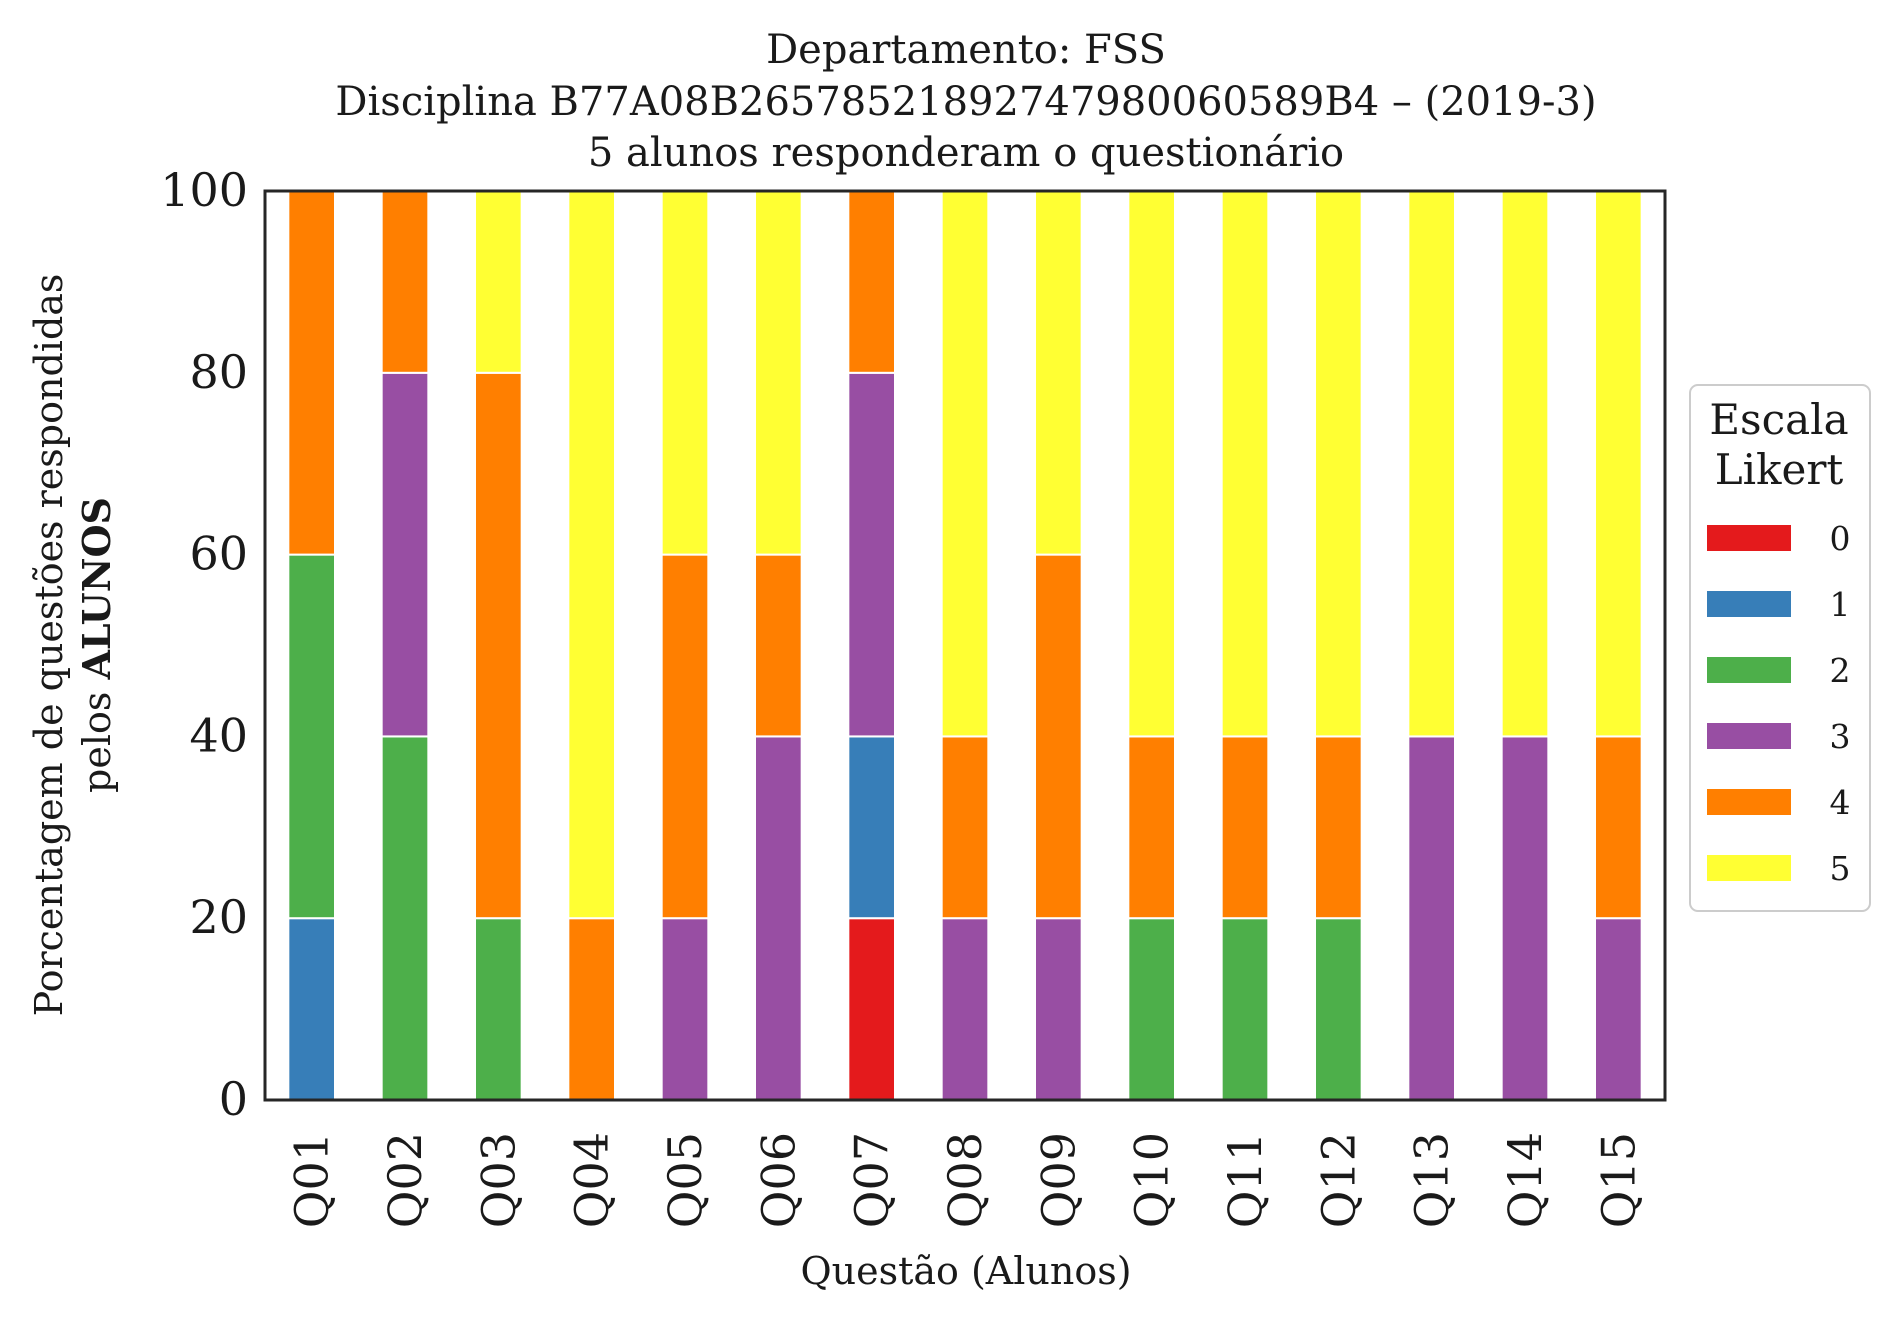  What do you see at coordinates (218, 735) in the screenshot?
I see `y-tick-label: 40` at bounding box center [218, 735].